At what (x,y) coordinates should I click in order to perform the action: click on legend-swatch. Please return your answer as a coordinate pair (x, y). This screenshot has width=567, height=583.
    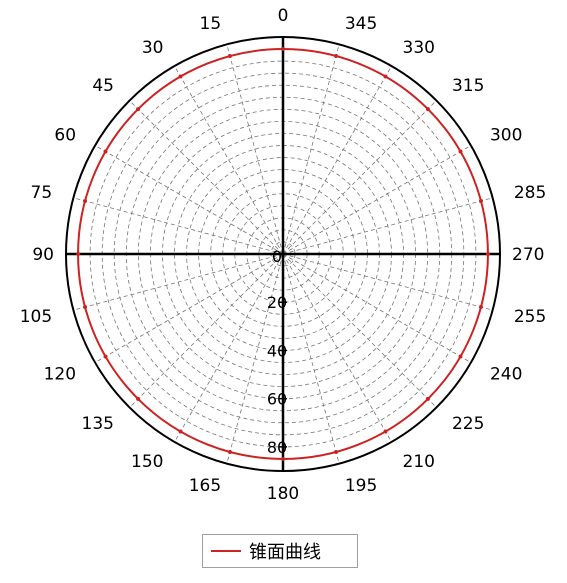
    Looking at the image, I should click on (226, 551).